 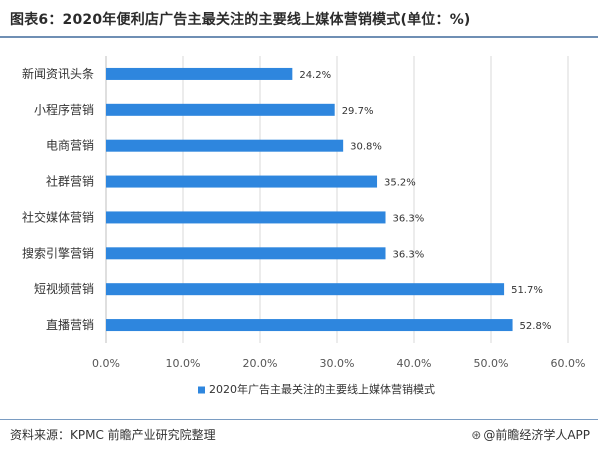 I want to click on value-label: 52.8%, so click(x=536, y=326).